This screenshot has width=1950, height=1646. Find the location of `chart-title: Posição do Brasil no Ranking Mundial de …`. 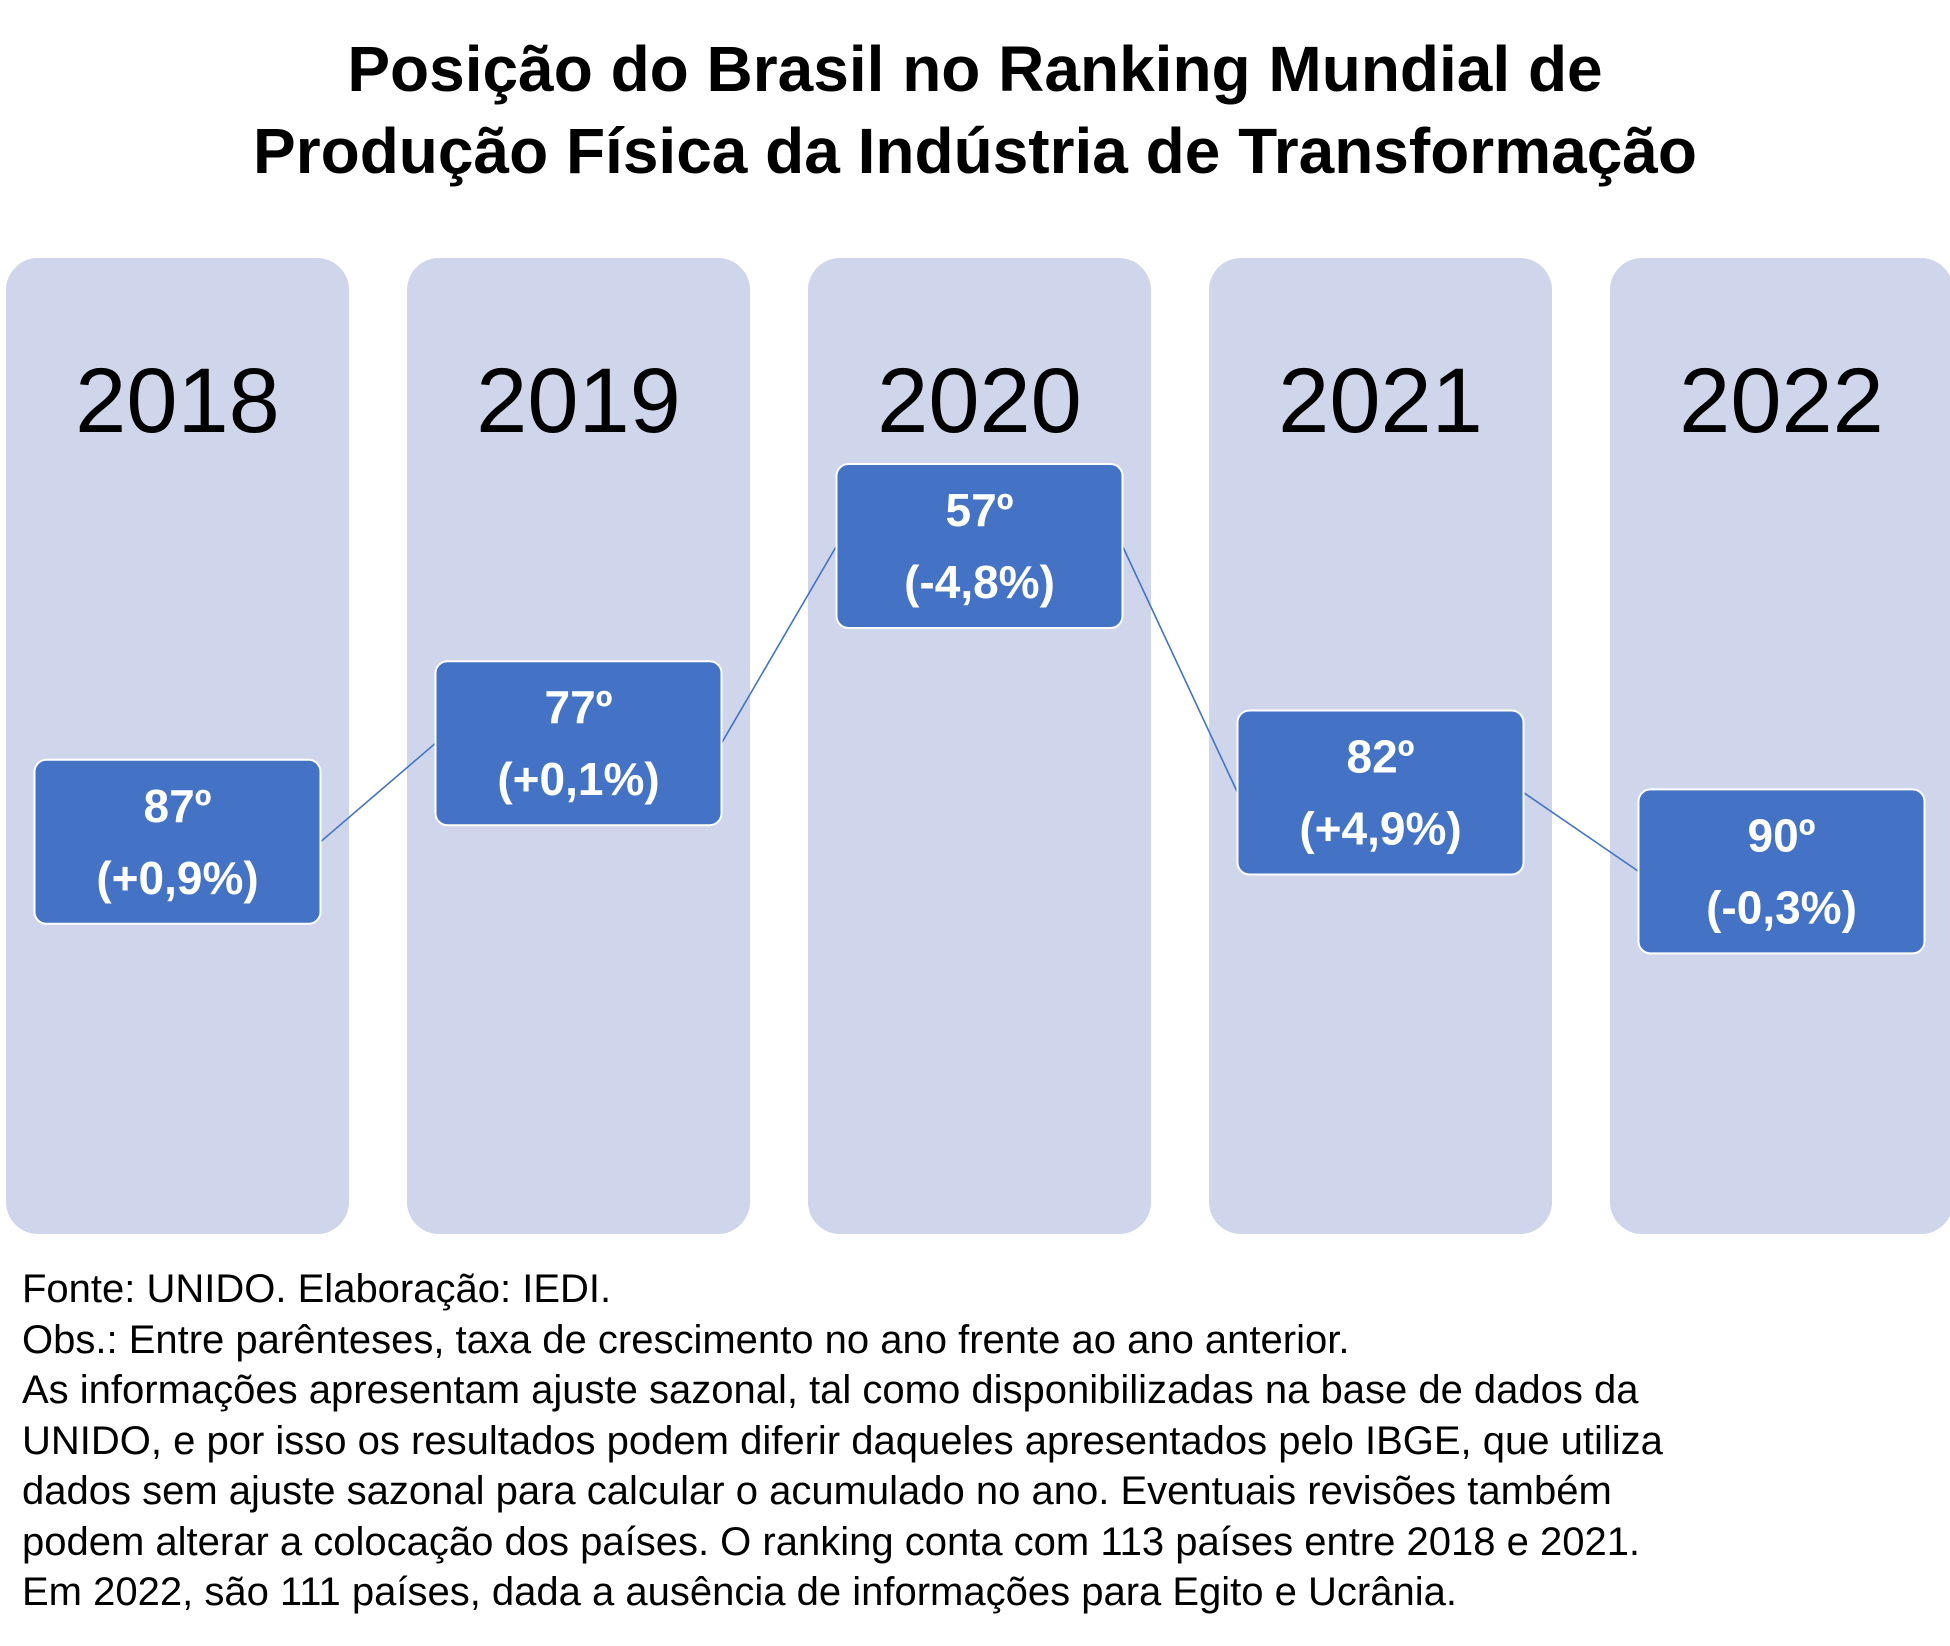

chart-title: Posição do Brasil no Ranking Mundial de … is located at coordinates (975, 110).